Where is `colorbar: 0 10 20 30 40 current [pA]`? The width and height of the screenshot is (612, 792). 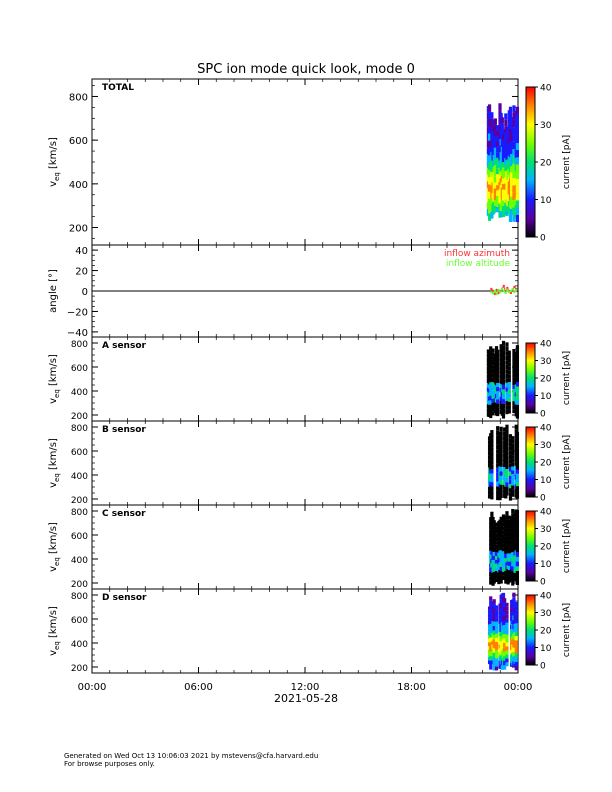 colorbar: 0 10 20 30 40 current [pA] is located at coordinates (548, 464).